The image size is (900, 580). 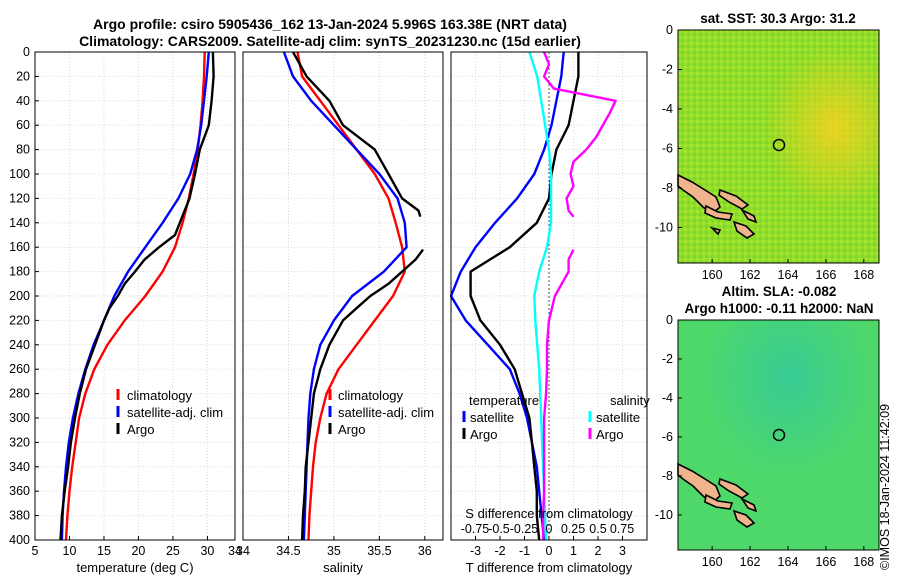 I want to click on x-tick-label: 5, so click(x=35, y=551).